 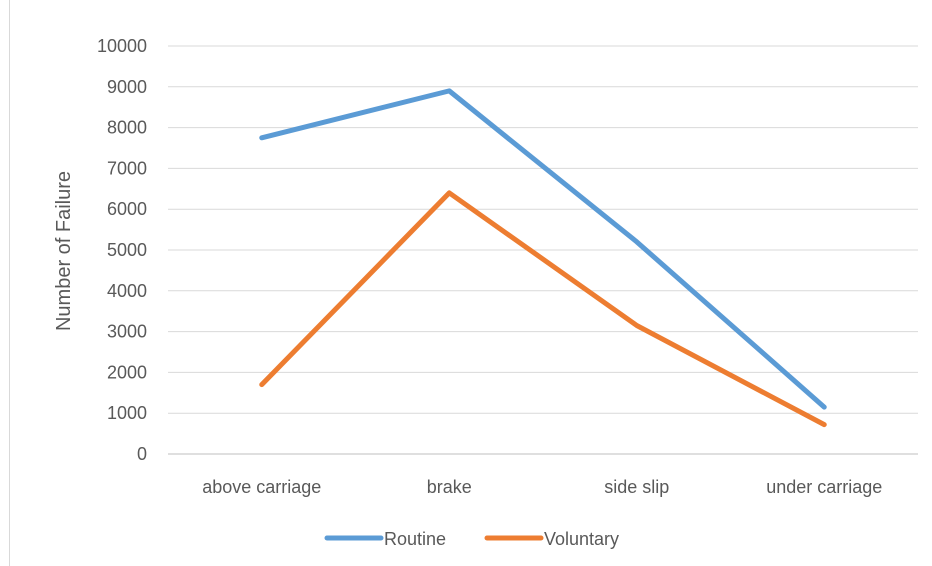 I want to click on y-tick-label: 2000, so click(x=127, y=372).